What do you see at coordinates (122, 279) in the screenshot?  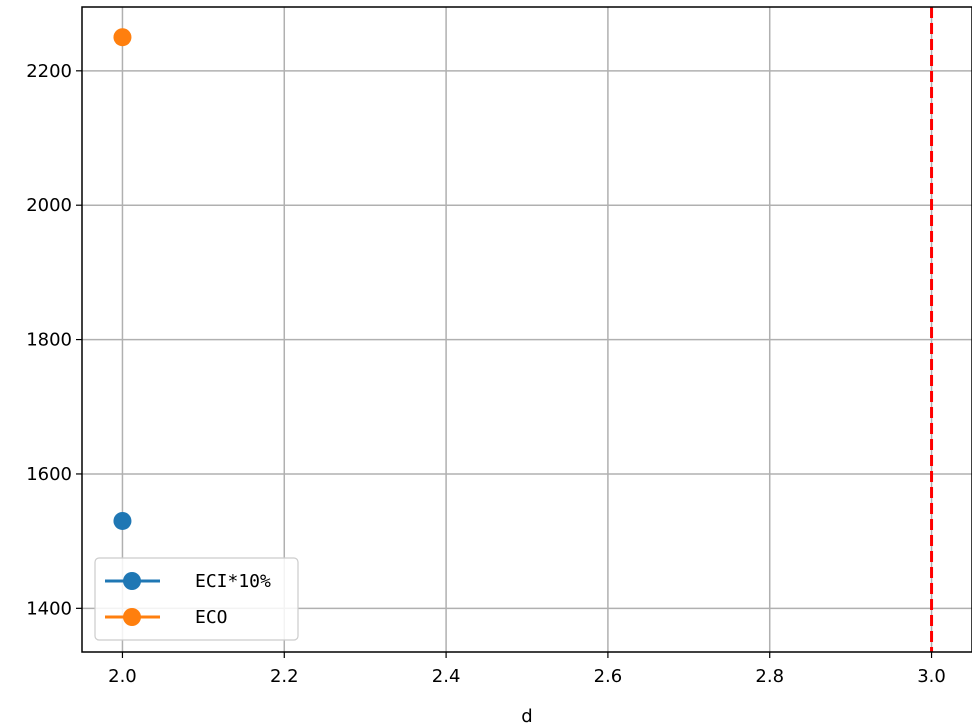 I see `data-marks` at bounding box center [122, 279].